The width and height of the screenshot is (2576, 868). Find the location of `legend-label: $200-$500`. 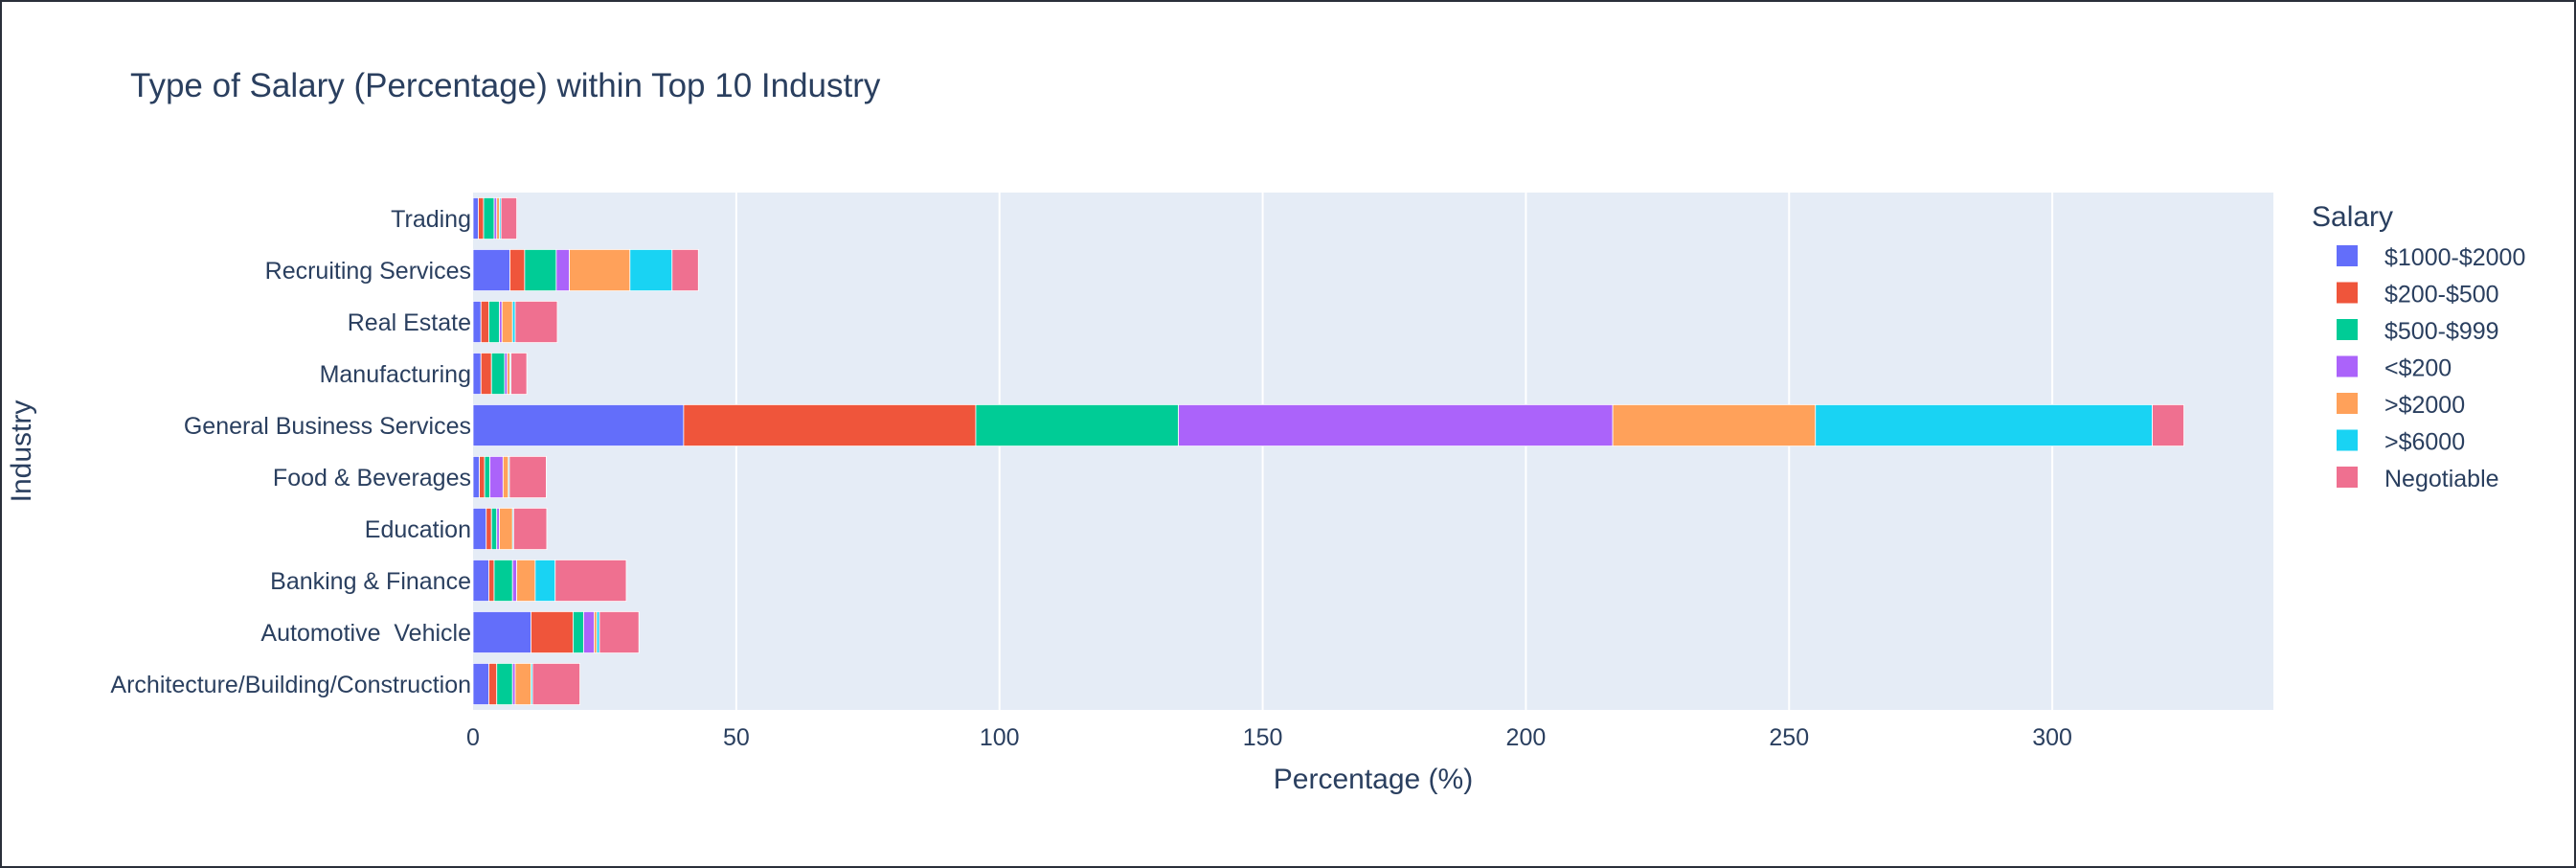

legend-label: $200-$500 is located at coordinates (2441, 295).